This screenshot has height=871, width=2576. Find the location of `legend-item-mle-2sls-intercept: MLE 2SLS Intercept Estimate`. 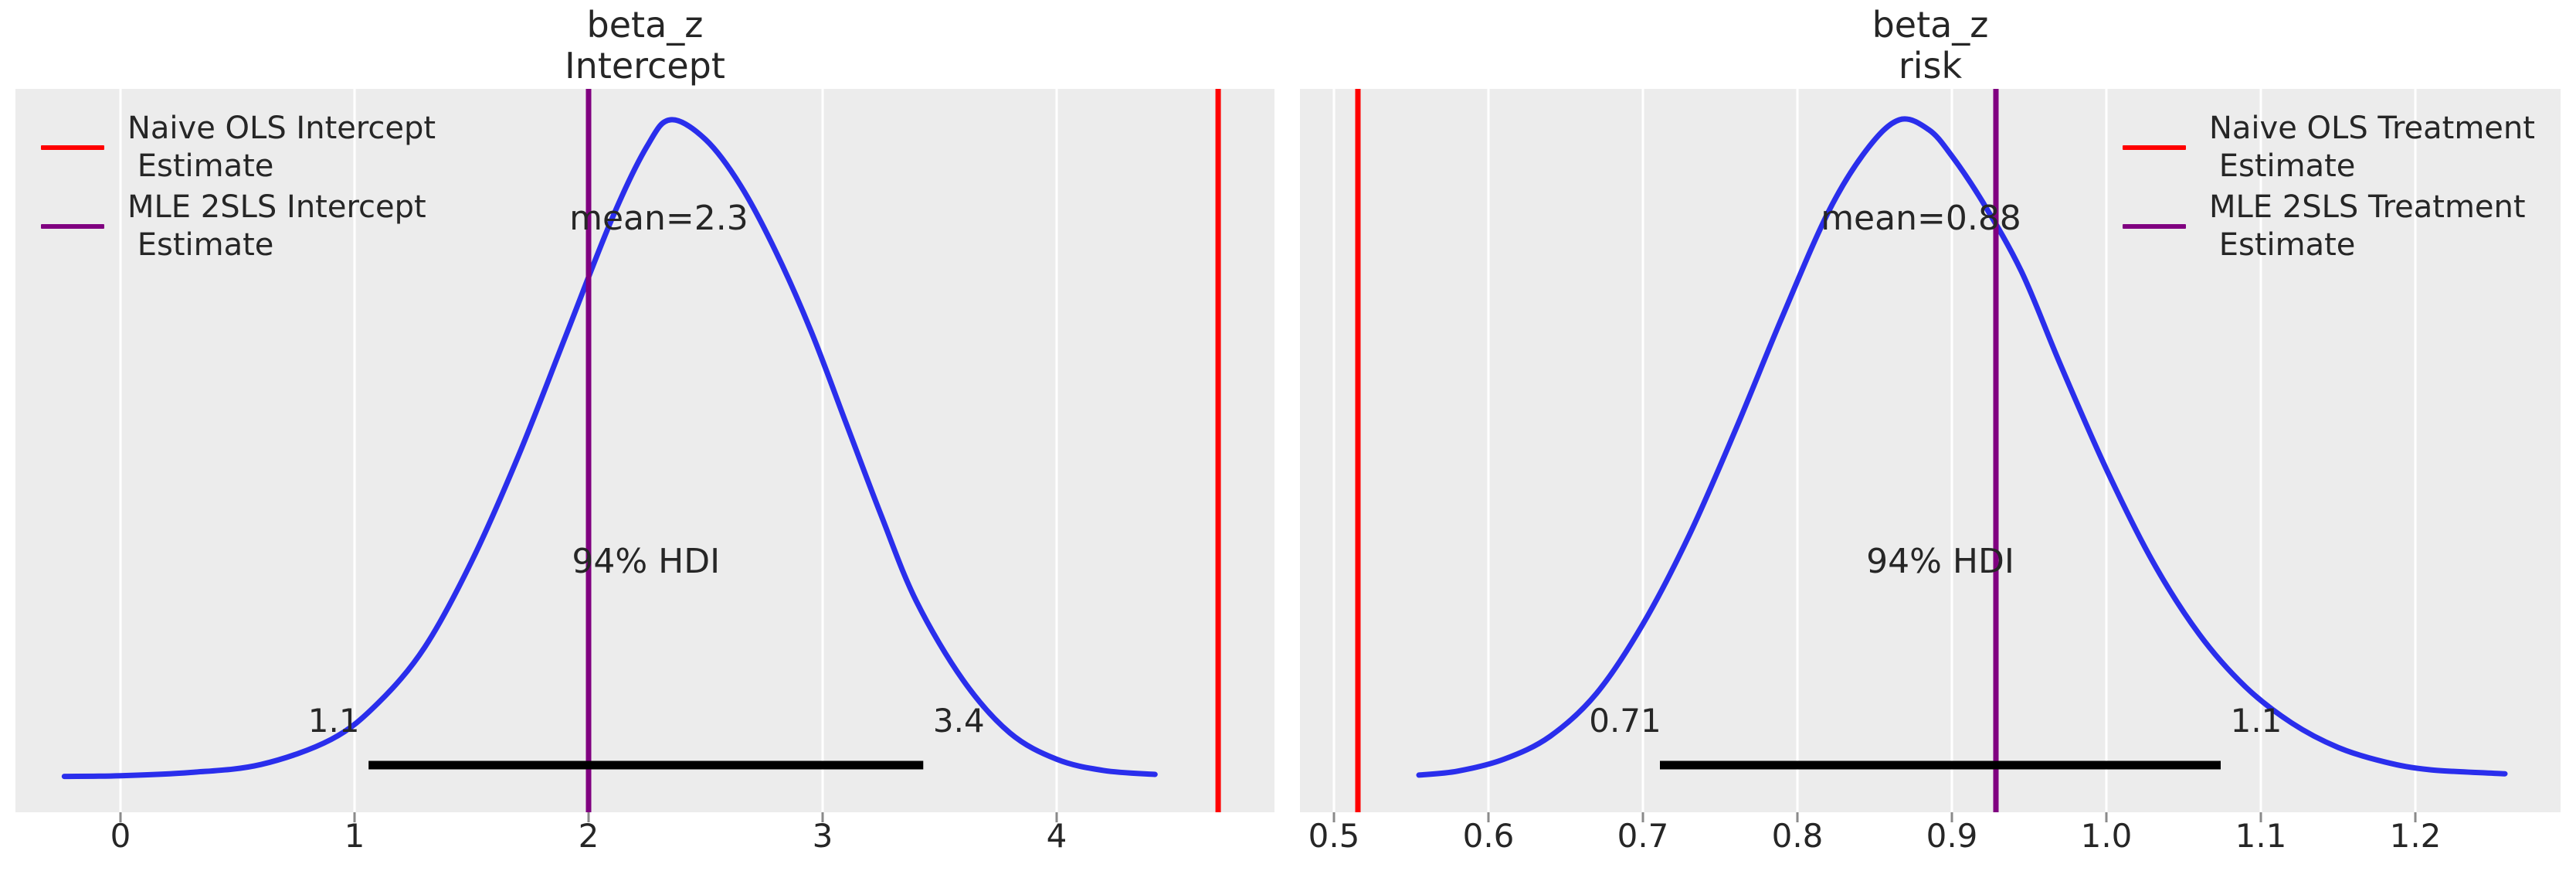

legend-item-mle-2sls-intercept: MLE 2SLS Intercept Estimate is located at coordinates (238, 227).